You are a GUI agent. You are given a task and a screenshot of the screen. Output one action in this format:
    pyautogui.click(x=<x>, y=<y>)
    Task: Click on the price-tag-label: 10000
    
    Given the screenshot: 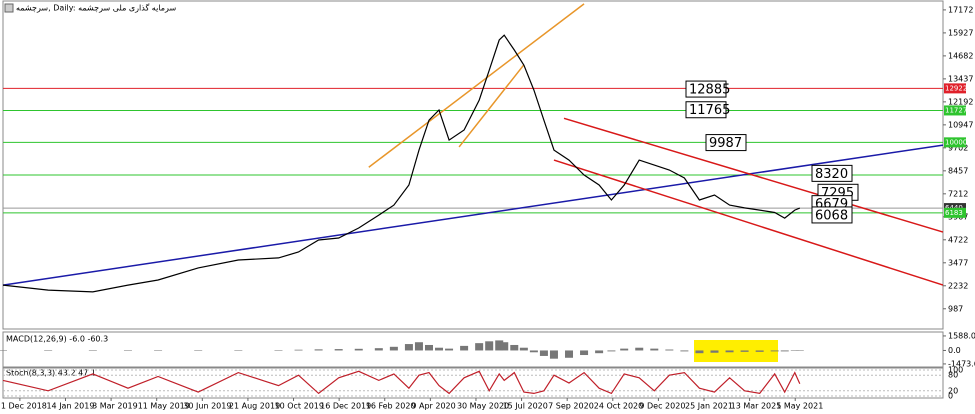 What is the action you would take?
    pyautogui.click(x=956, y=142)
    